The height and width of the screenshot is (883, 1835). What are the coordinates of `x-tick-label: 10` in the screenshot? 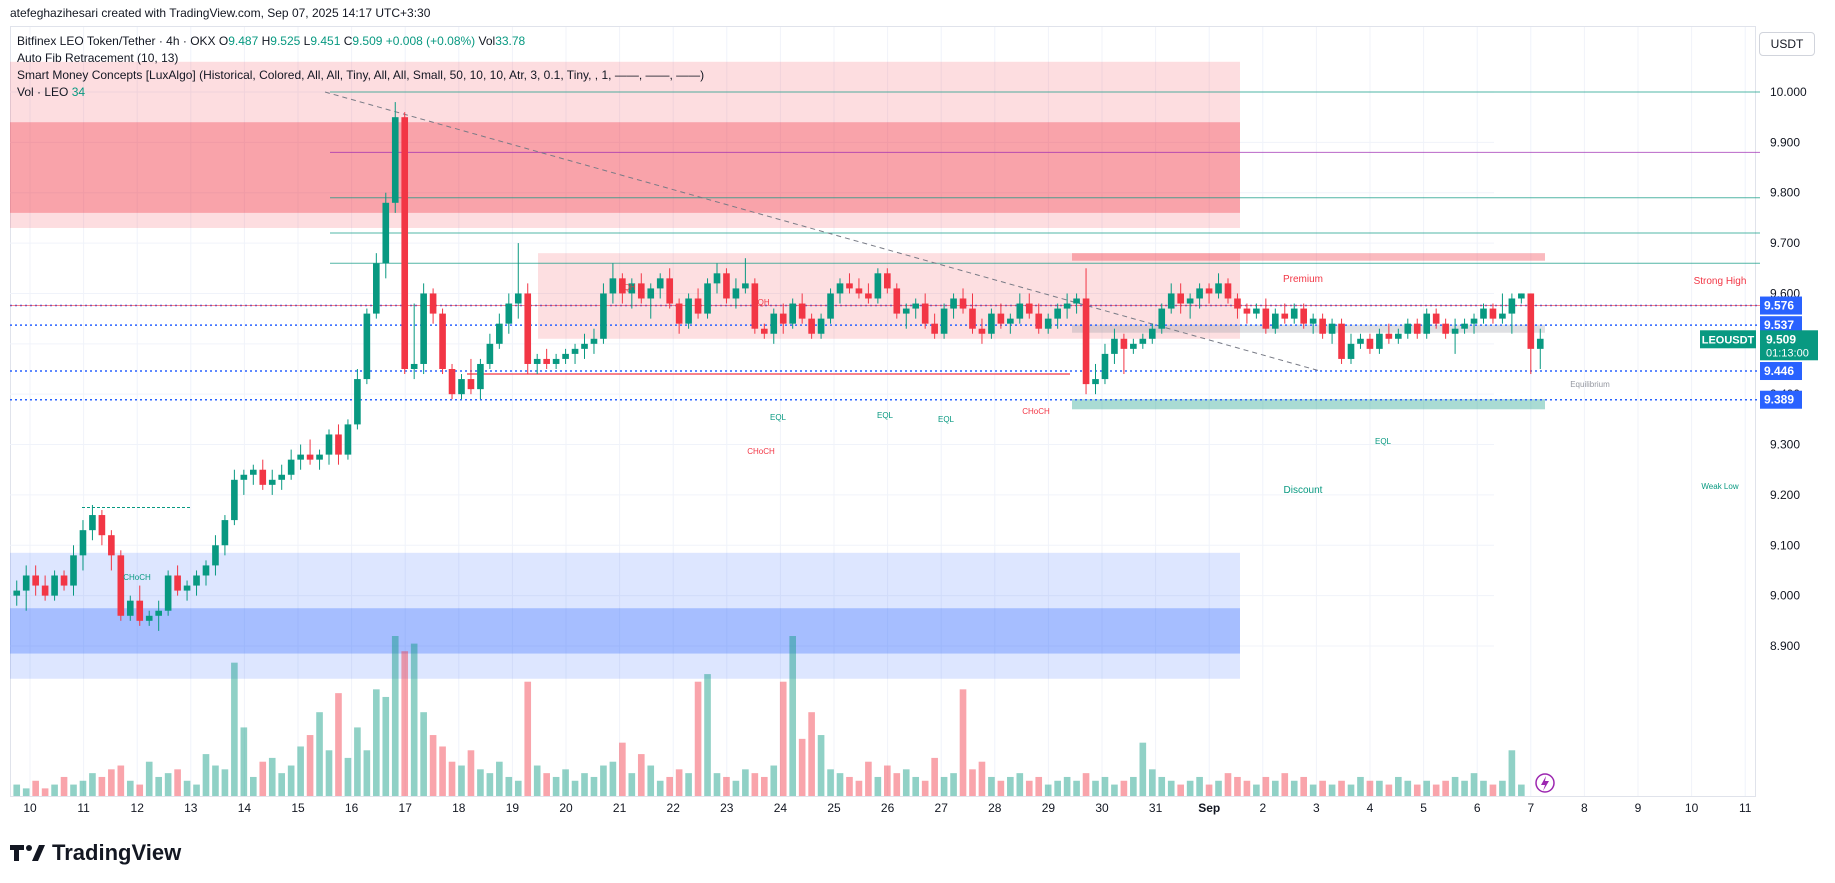 It's located at (30, 808).